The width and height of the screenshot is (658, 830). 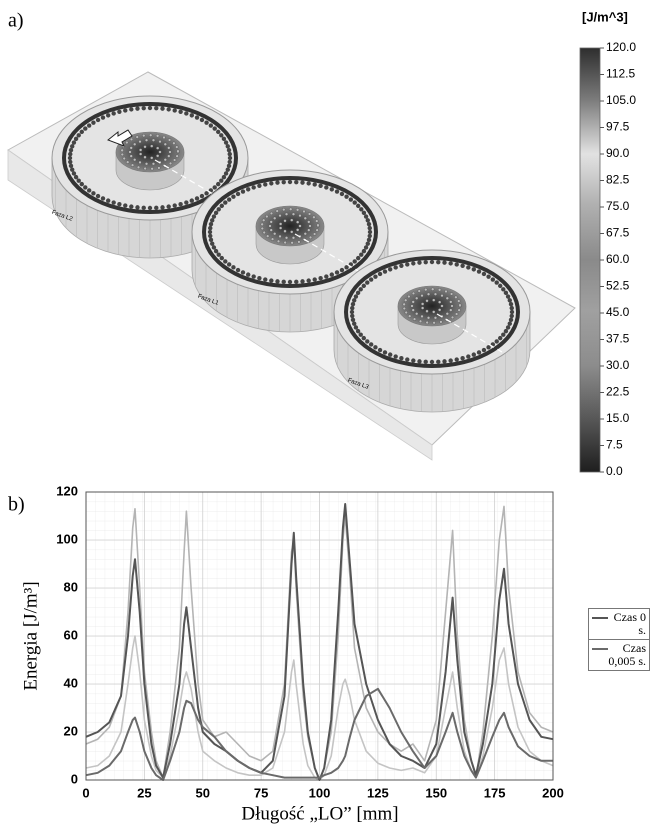 What do you see at coordinates (629, 623) in the screenshot?
I see `legend-label: Czas 0 s.` at bounding box center [629, 623].